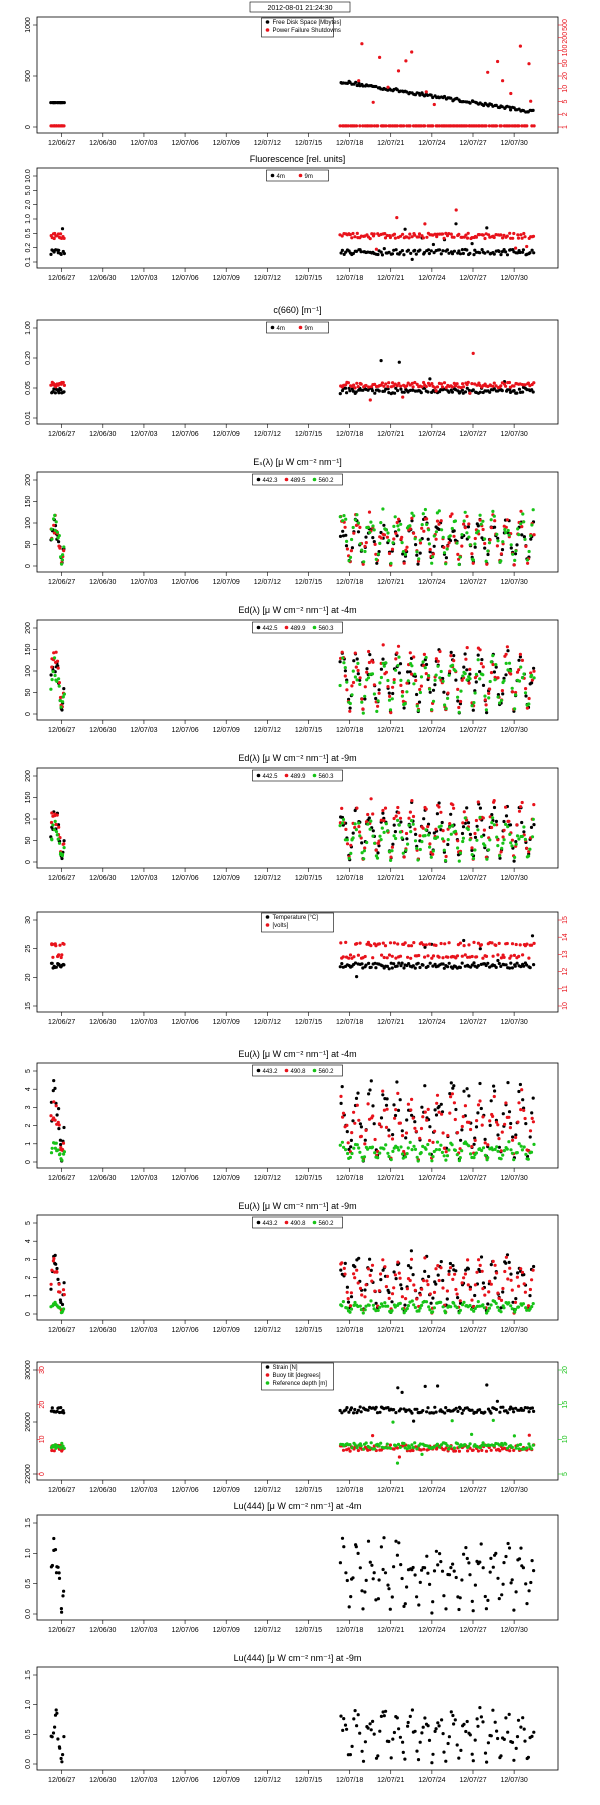 This screenshot has width=600, height=1805. Describe the element at coordinates (28, 920) in the screenshot. I see `y-tick-label: 30` at that location.